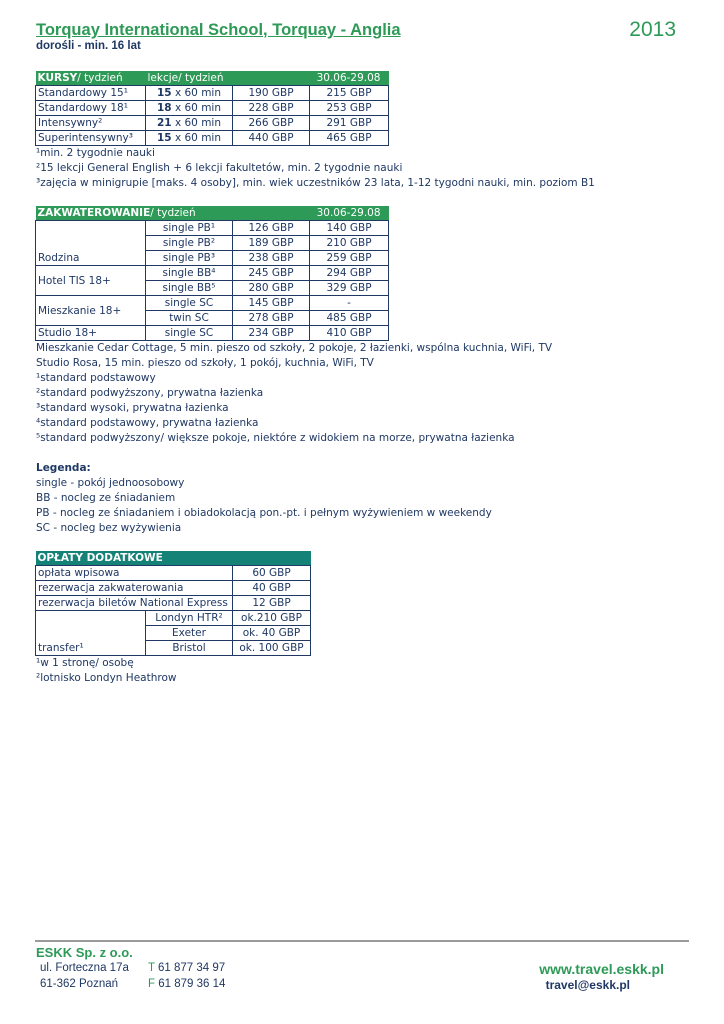 This screenshot has height=1024, width=724. Describe the element at coordinates (349, 108) in the screenshot. I see `table-cell: 253 GBP` at that location.